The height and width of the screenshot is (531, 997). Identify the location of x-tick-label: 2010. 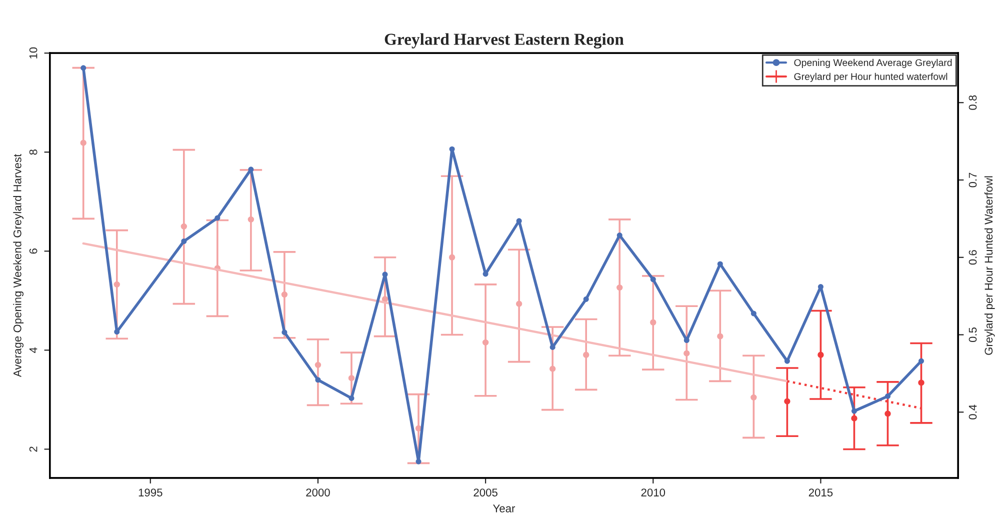
(653, 492).